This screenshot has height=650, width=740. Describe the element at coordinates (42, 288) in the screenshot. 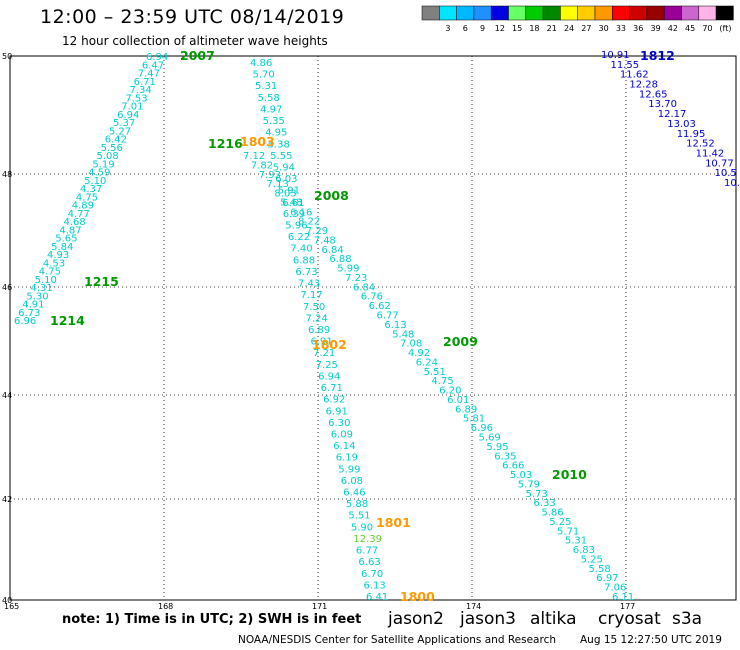

I see `swh-value: 4.31` at that location.